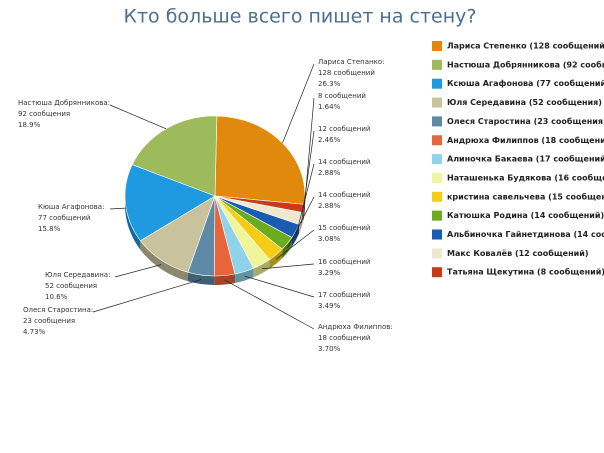 Image resolution: width=604 pixels, height=453 pixels. I want to click on slice-label: 10.6%, so click(56, 297).